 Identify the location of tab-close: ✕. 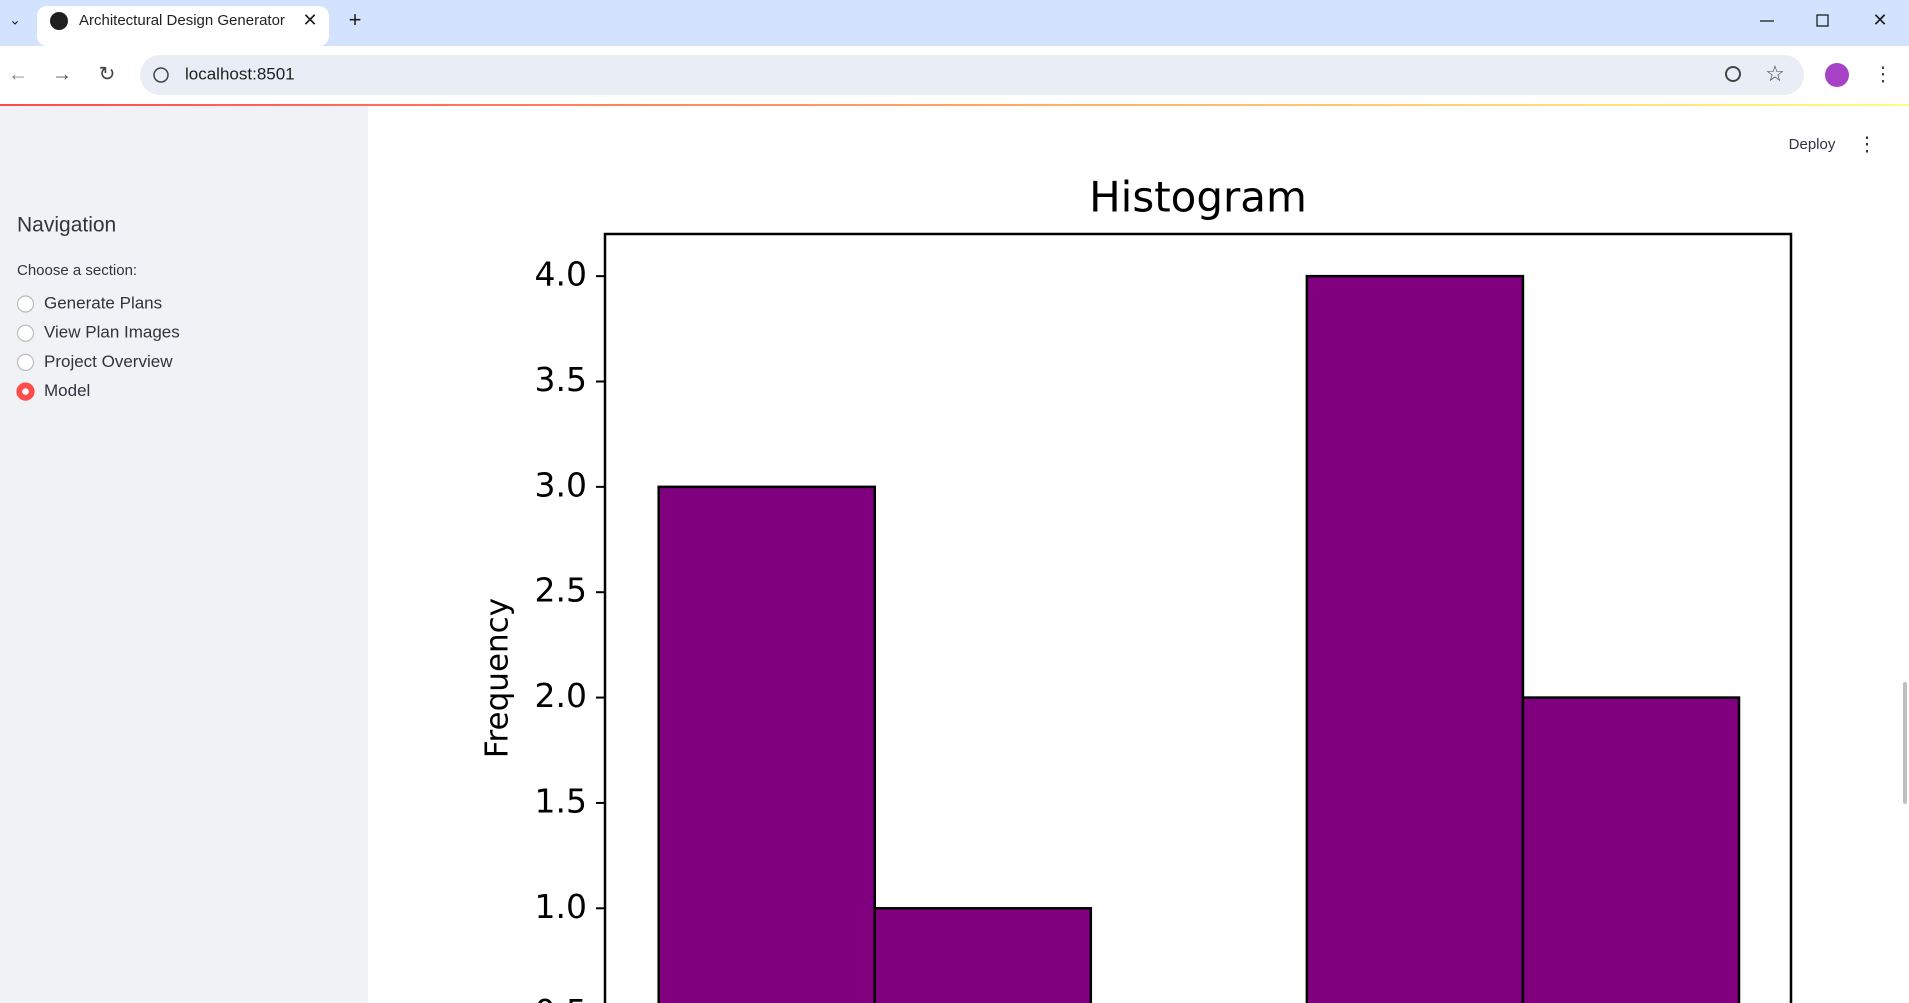
(309, 20).